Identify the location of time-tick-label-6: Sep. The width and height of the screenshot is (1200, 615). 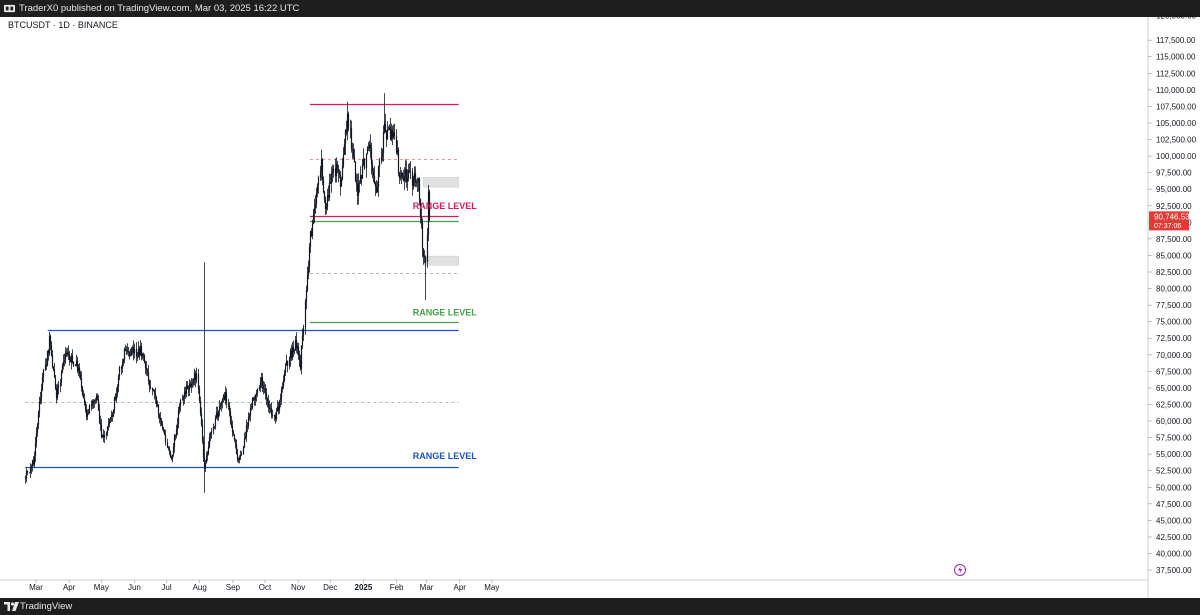
(233, 587).